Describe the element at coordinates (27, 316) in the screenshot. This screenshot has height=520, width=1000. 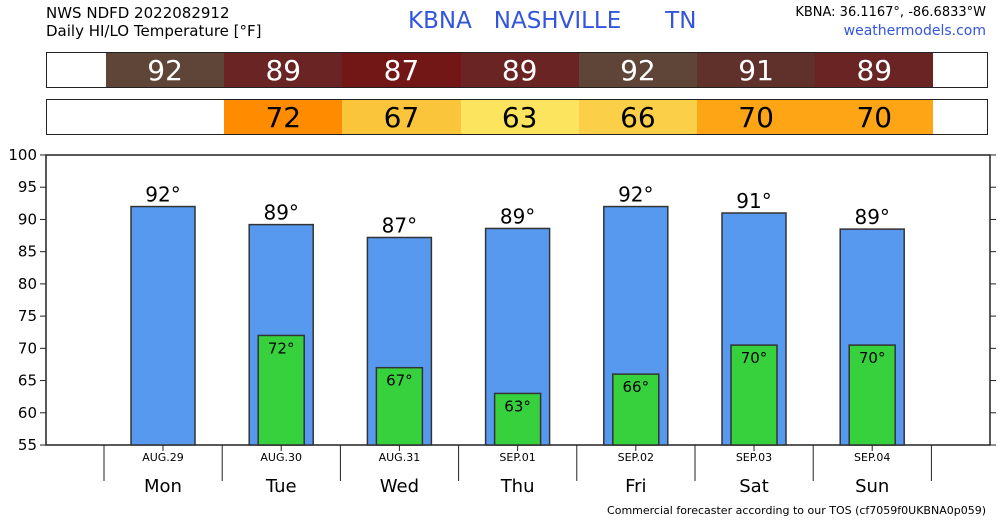
I see `y-tick-label: 75` at that location.